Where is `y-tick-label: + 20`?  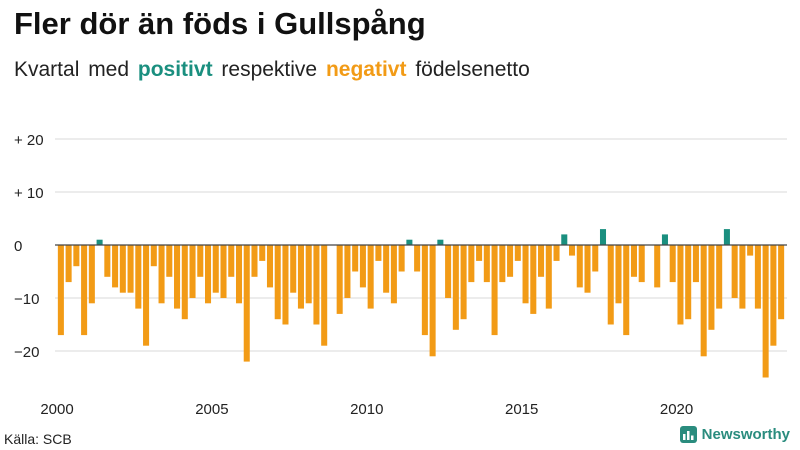 y-tick-label: + 20 is located at coordinates (29, 140).